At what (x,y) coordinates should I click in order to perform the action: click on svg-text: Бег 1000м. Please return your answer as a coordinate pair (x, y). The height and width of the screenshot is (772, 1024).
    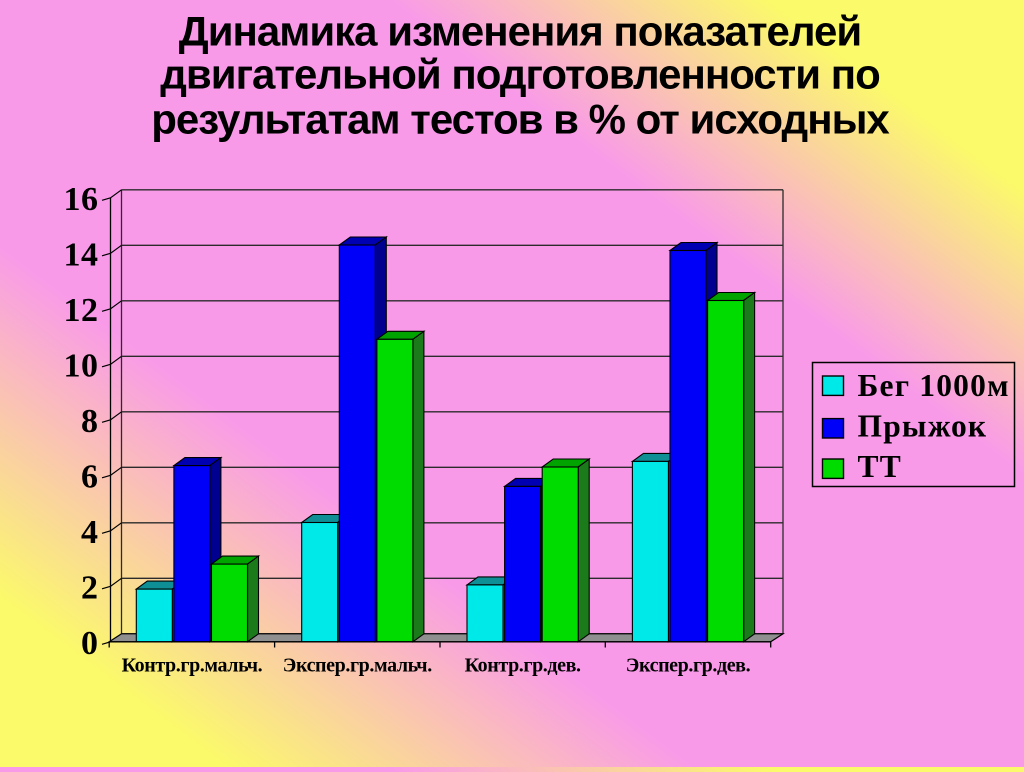
    Looking at the image, I should click on (934, 385).